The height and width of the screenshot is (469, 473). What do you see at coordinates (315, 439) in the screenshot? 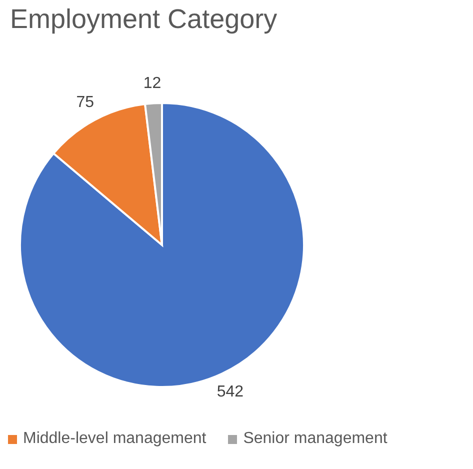
I see `legend-label: Senior management` at bounding box center [315, 439].